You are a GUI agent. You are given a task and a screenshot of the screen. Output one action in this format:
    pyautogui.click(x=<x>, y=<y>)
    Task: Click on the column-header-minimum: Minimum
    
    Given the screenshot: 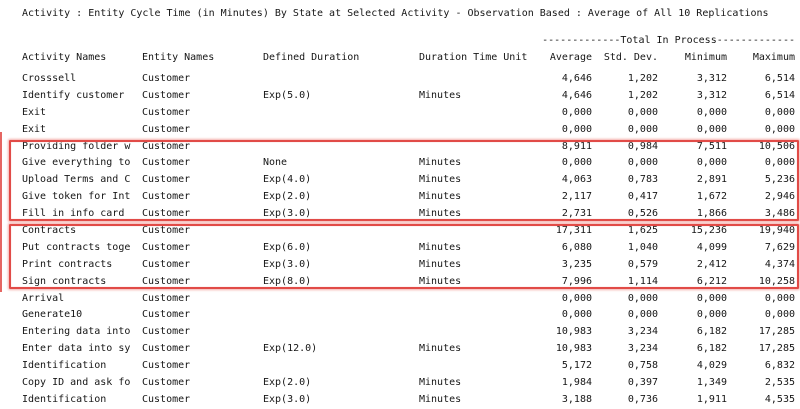 What is the action you would take?
    pyautogui.click(x=705, y=57)
    